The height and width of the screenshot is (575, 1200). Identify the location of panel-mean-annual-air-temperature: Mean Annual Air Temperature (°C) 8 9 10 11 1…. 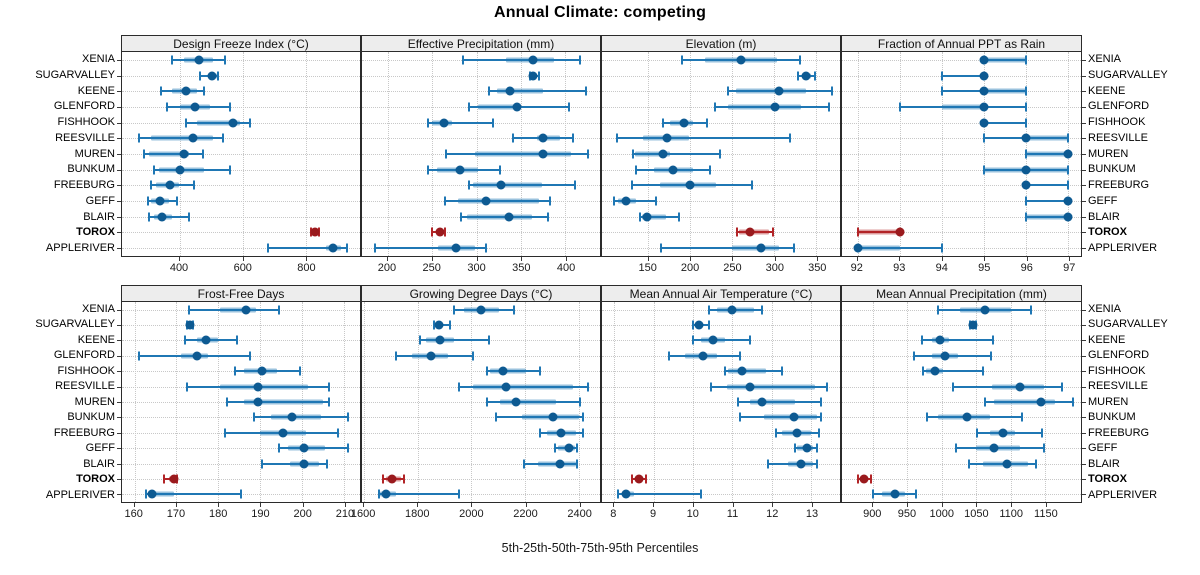
(721, 405).